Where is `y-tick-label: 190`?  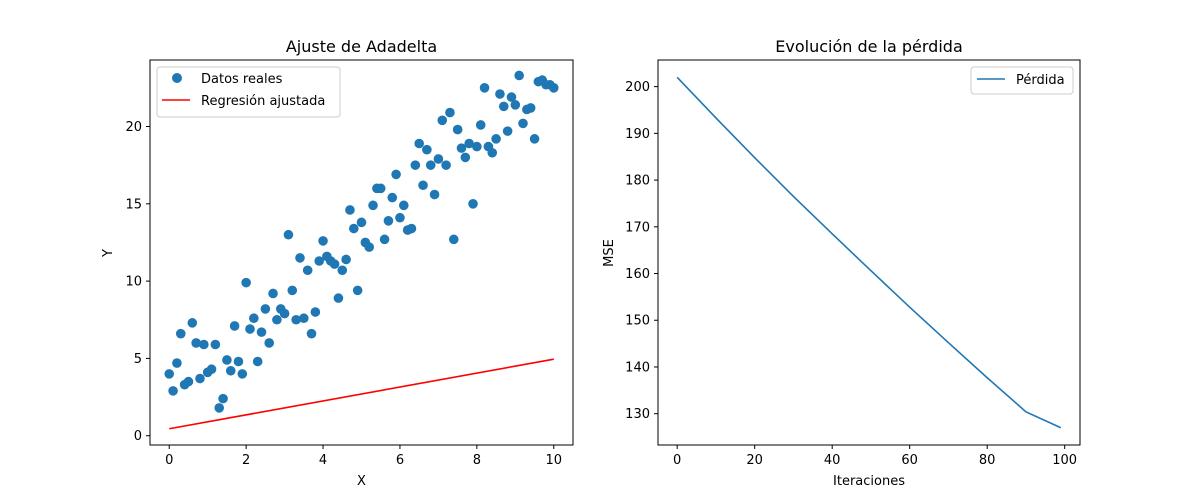 y-tick-label: 190 is located at coordinates (637, 134).